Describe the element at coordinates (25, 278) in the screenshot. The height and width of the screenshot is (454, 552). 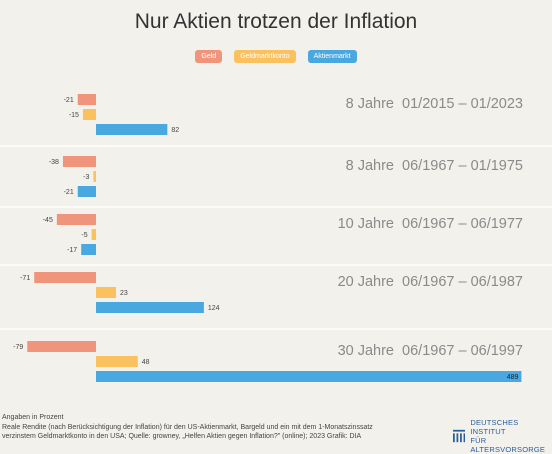
I see `data-label: -71` at that location.